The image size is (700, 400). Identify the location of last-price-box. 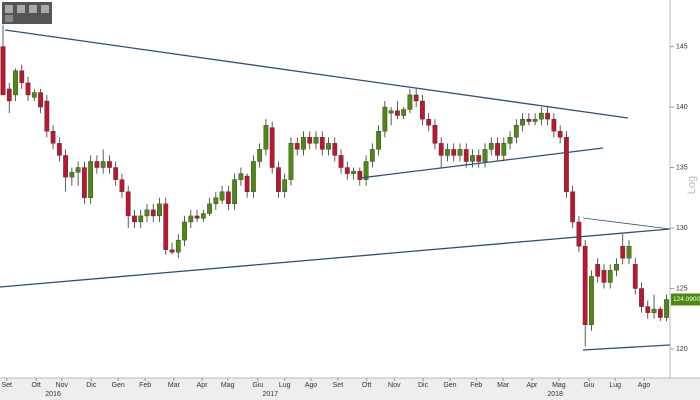
(685, 299).